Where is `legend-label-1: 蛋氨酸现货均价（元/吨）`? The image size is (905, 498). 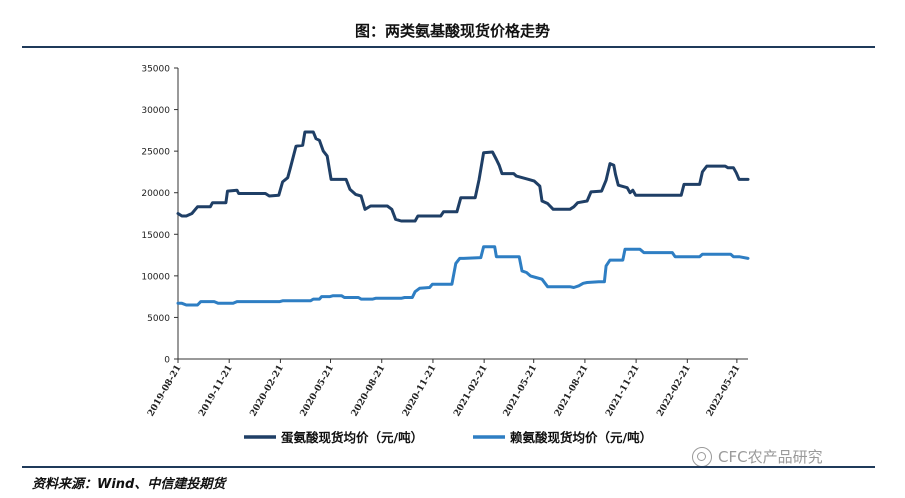
legend-label-1: 蛋氨酸现货均价（元/吨） is located at coordinates (352, 437).